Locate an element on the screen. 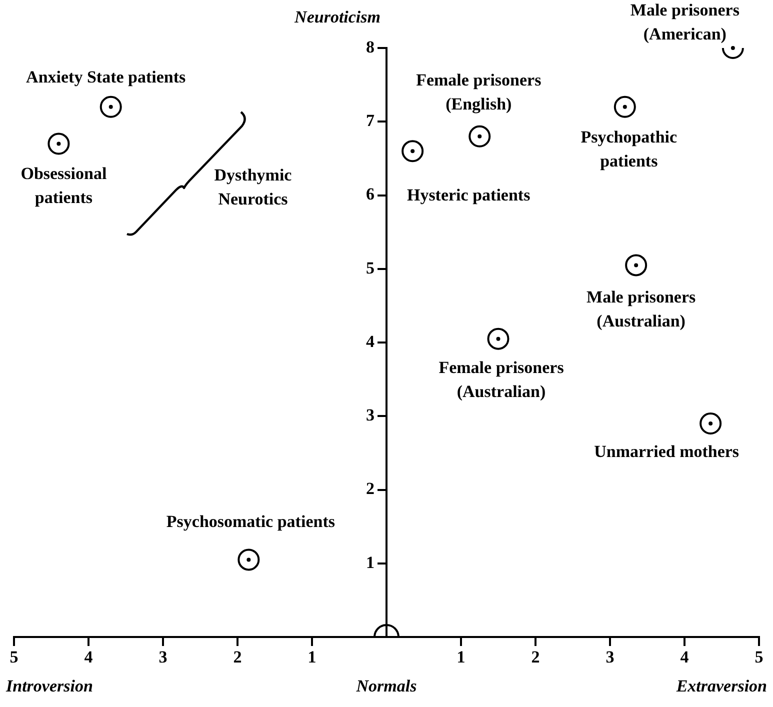  y-tick-label: 2 is located at coordinates (370, 488).